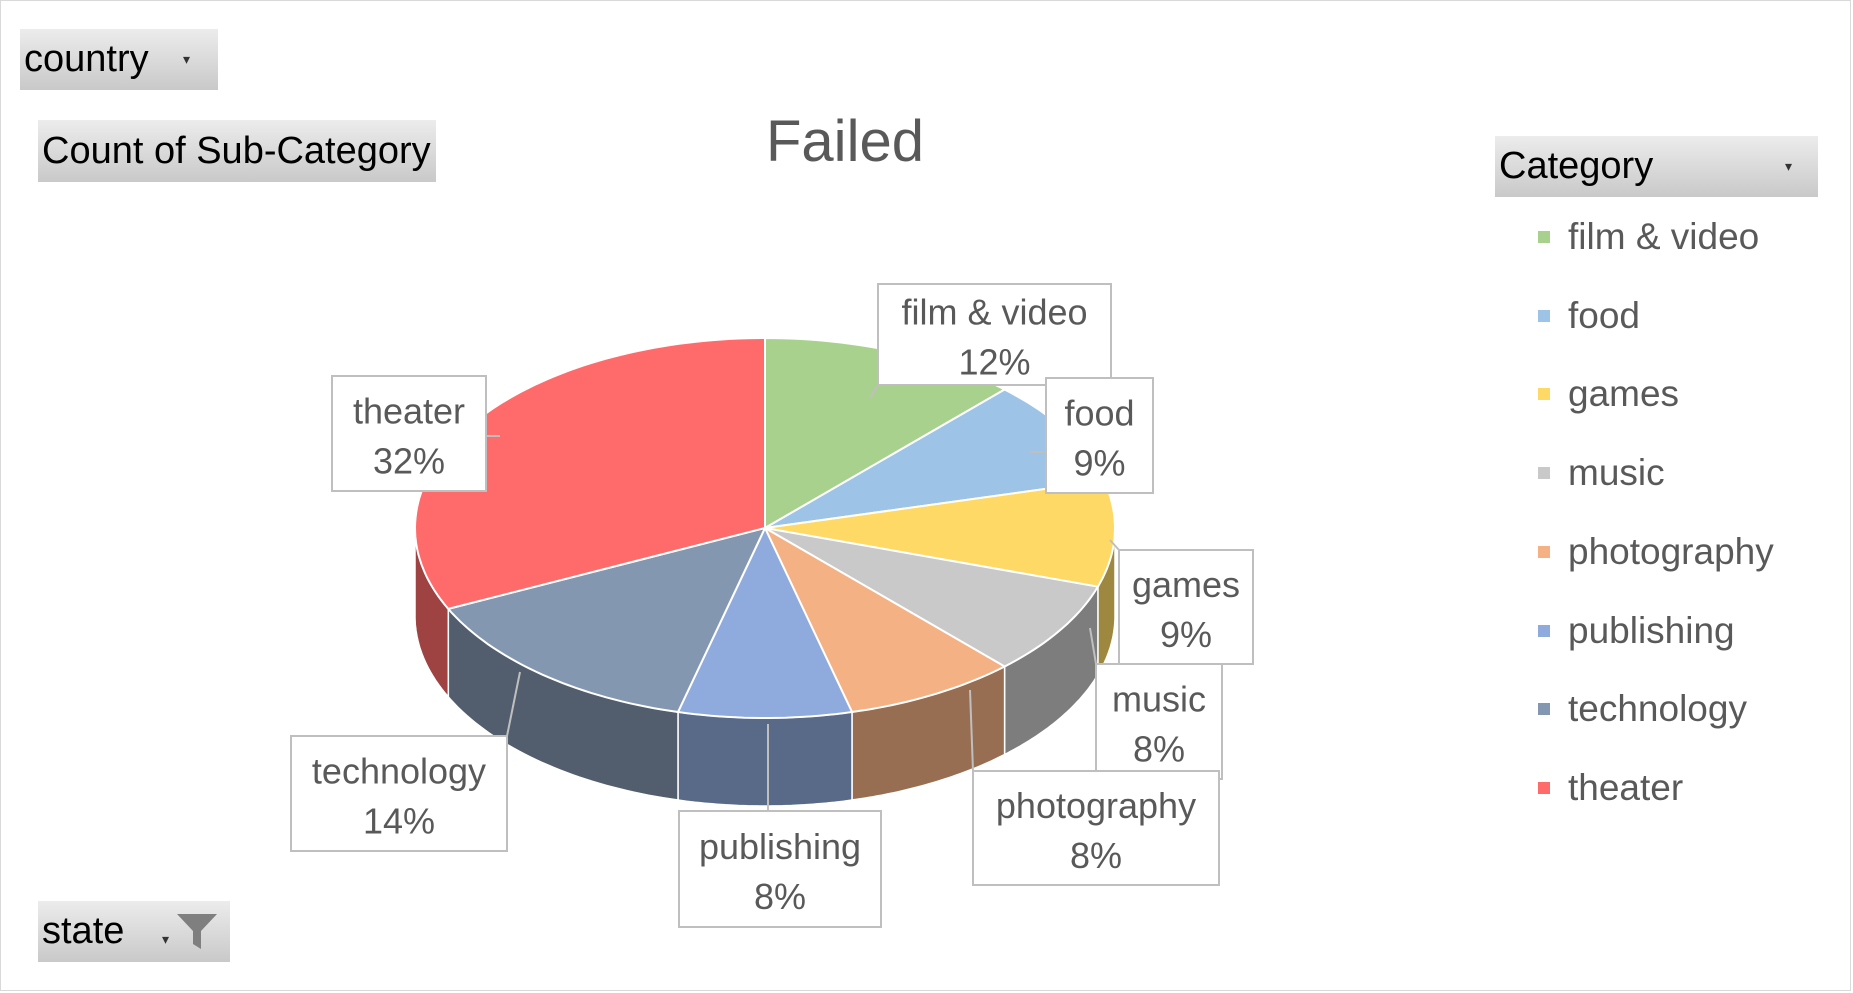 The width and height of the screenshot is (1853, 993). I want to click on data-label-percent: 32%, so click(409, 461).